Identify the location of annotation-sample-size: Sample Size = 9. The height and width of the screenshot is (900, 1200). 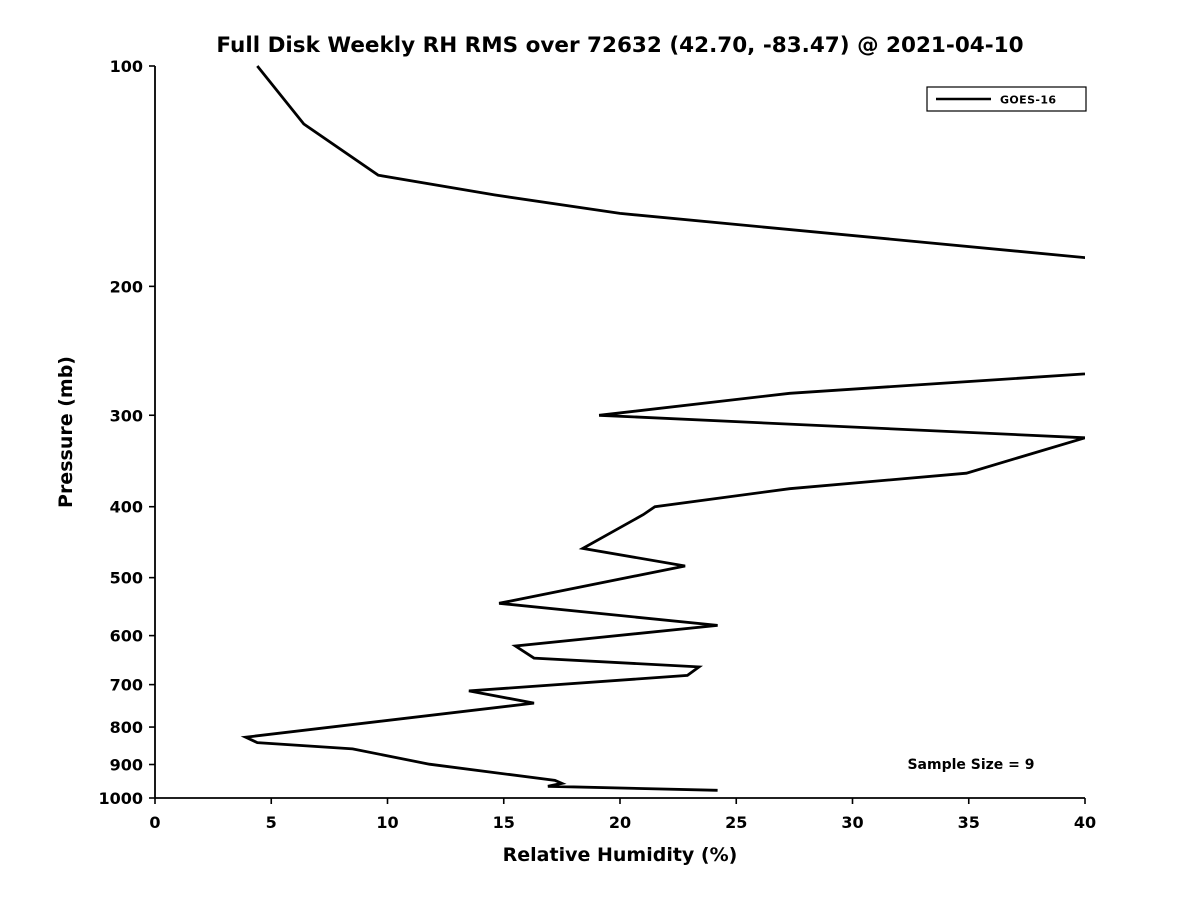
(970, 765).